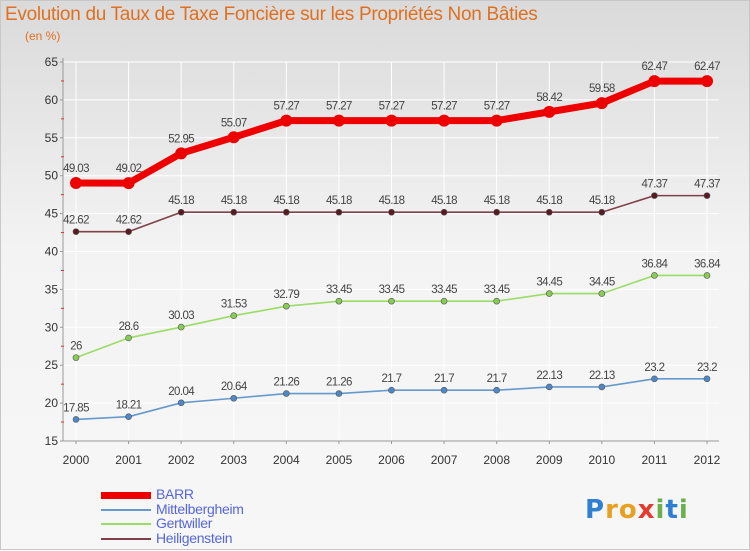 The image size is (750, 551). Describe the element at coordinates (181, 316) in the screenshot. I see `data-label: 30.03` at that location.